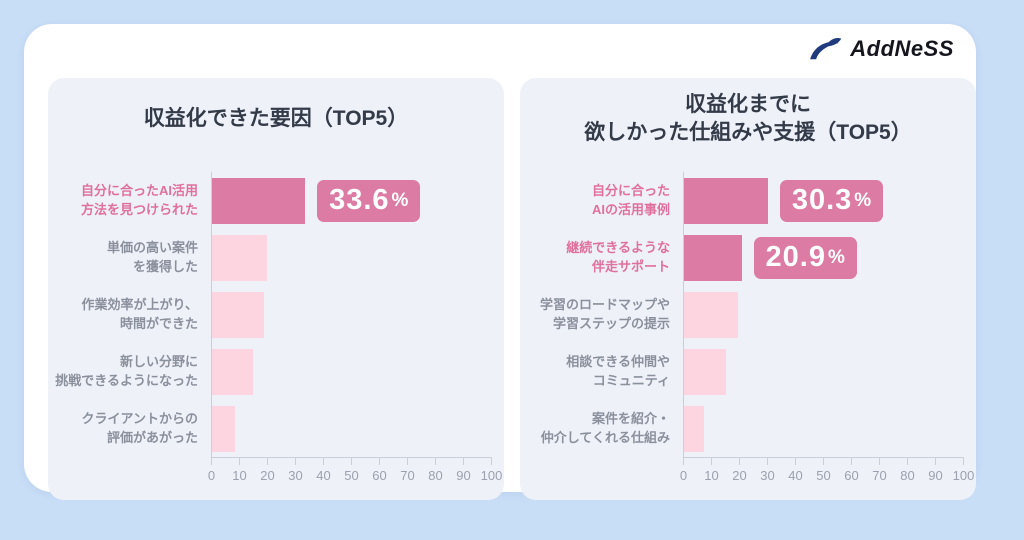 The width and height of the screenshot is (1024, 540). I want to click on bar-label-line: コミュニティ, so click(631, 380).